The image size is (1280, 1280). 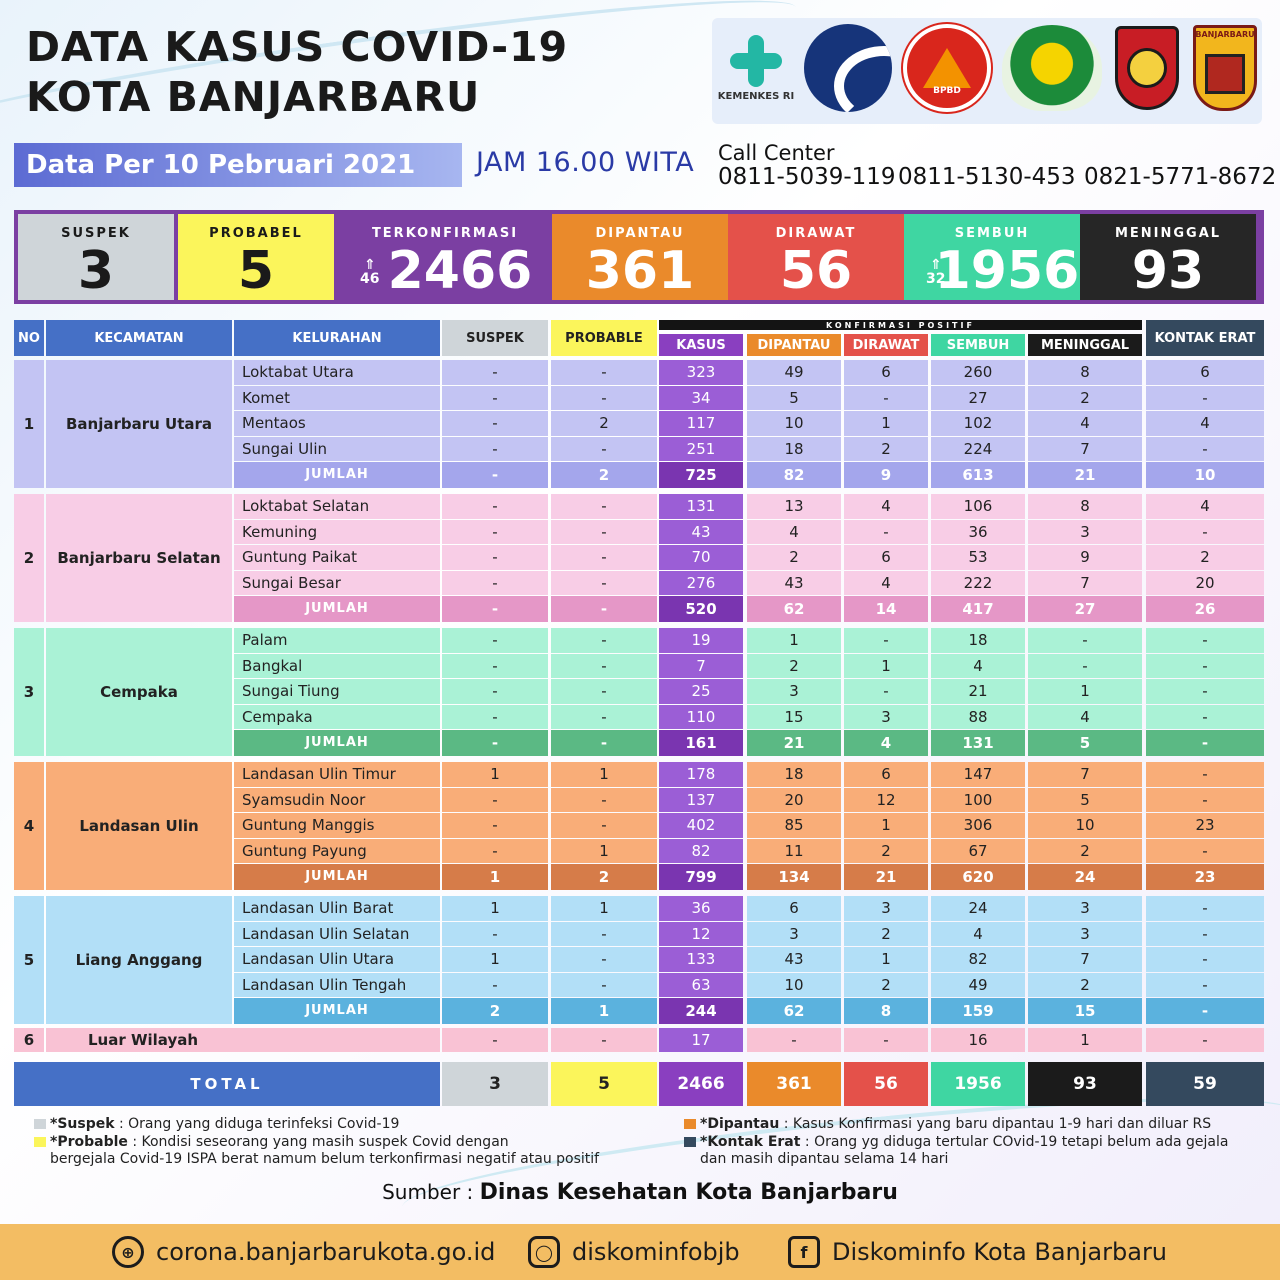 I want to click on summary-terkonfirmasi: TERKONFIRMASI 2466 ⇑ 46, so click(x=445, y=257).